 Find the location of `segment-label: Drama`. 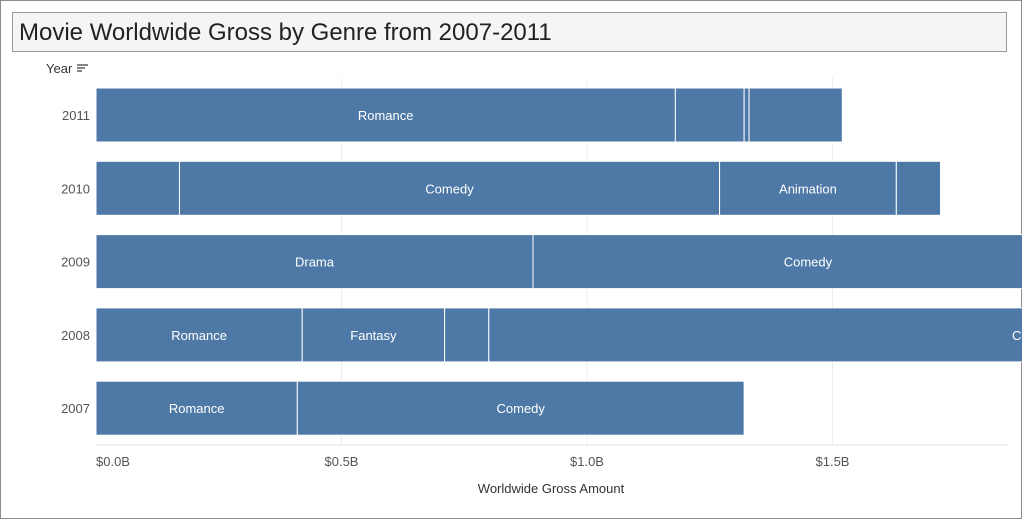

segment-label: Drama is located at coordinates (315, 262).